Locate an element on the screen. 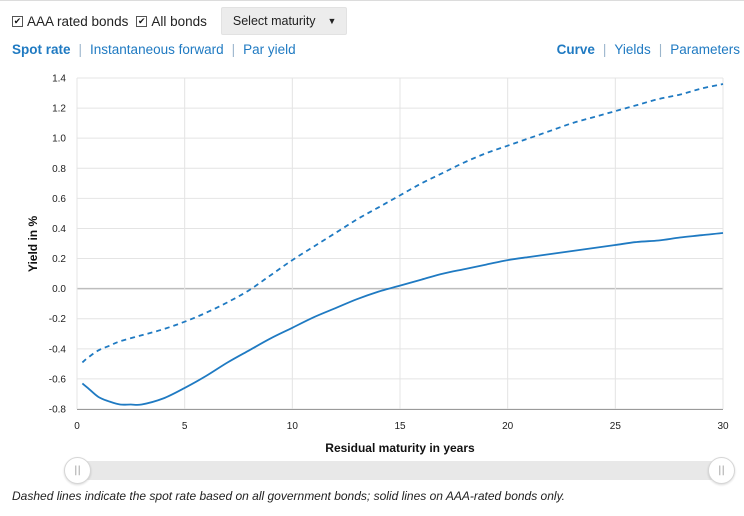  maturity-select: Select maturity ▼ is located at coordinates (284, 21).